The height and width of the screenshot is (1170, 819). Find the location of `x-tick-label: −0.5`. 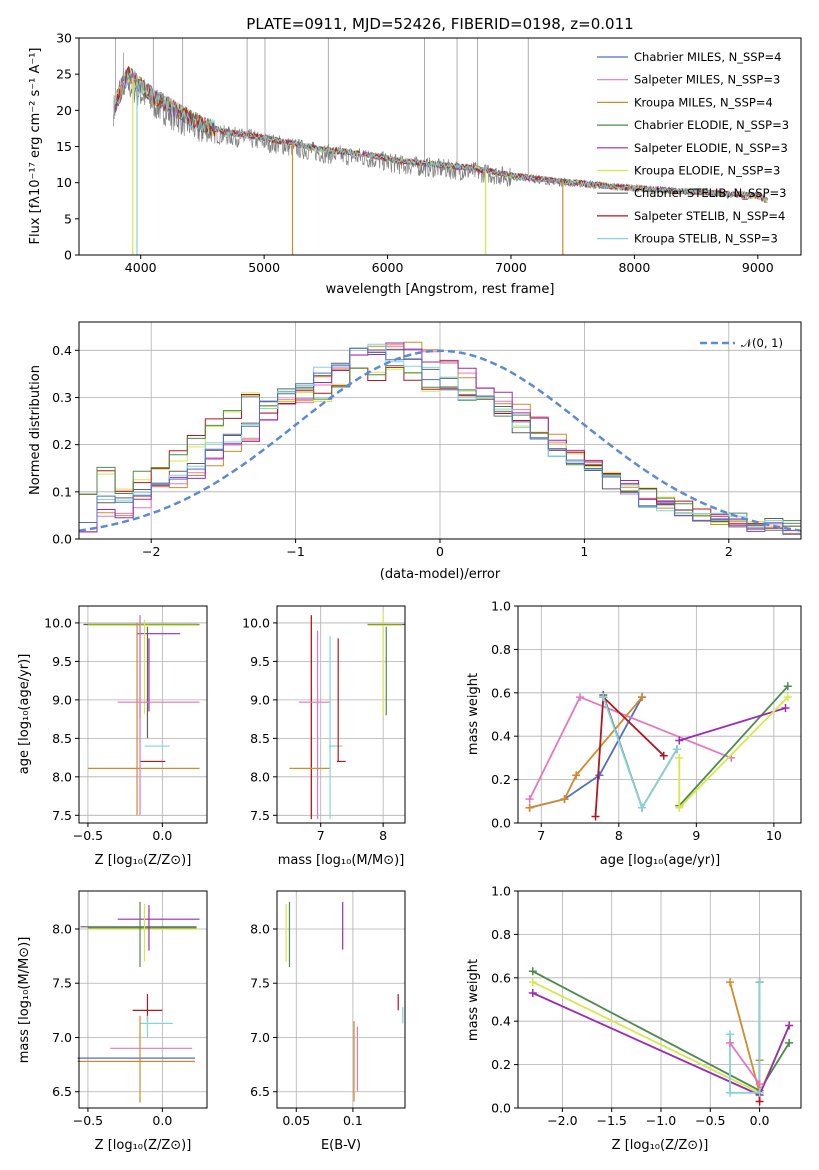

x-tick-label: −0.5 is located at coordinates (88, 1120).